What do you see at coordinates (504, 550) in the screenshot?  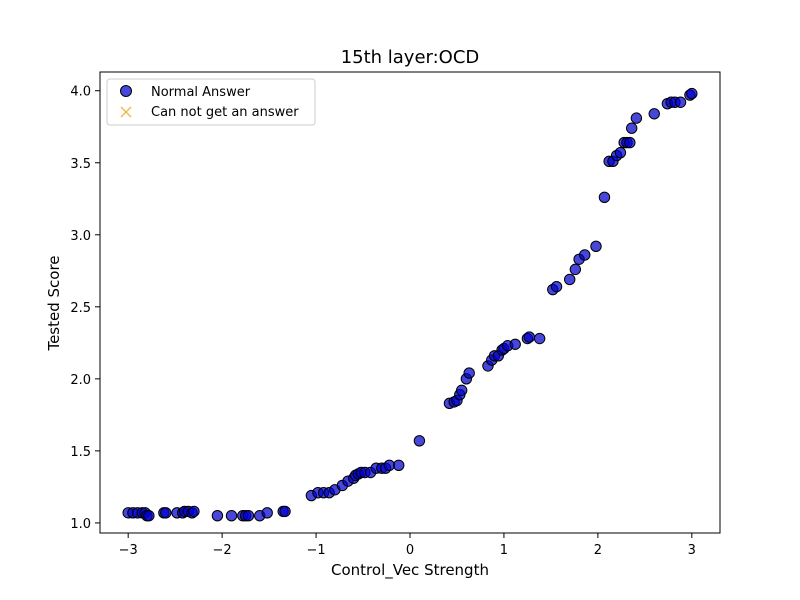 I see `x-tick-label: 1` at bounding box center [504, 550].